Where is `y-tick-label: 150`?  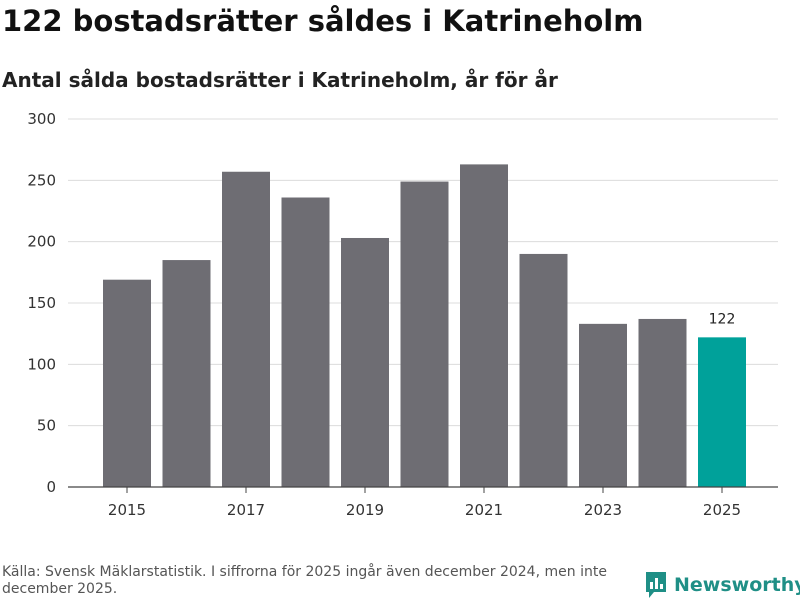
y-tick-label: 150 is located at coordinates (41, 303).